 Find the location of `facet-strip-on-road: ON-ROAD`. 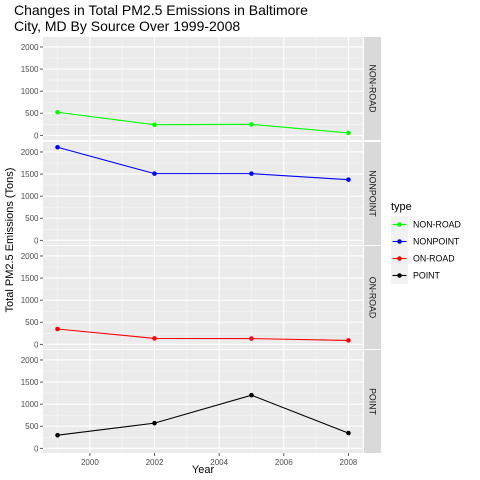

facet-strip-on-road: ON-ROAD is located at coordinates (372, 297).